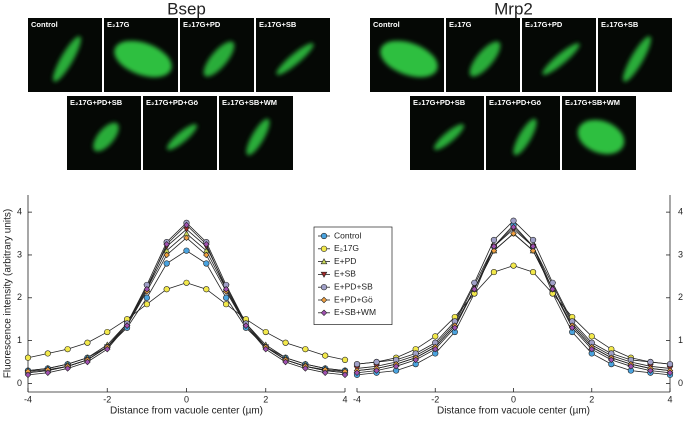 The width and height of the screenshot is (688, 422). Describe the element at coordinates (353, 286) in the screenshot. I see `legend-label: E+PD+SB` at that location.